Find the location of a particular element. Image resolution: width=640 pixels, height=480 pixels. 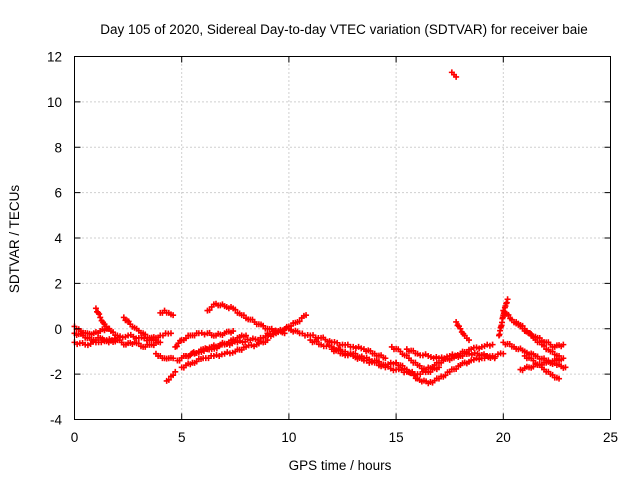

y-axis-tick-labels: -4 -2 0 2 4 6 8 10 12 is located at coordinates (55, 239).